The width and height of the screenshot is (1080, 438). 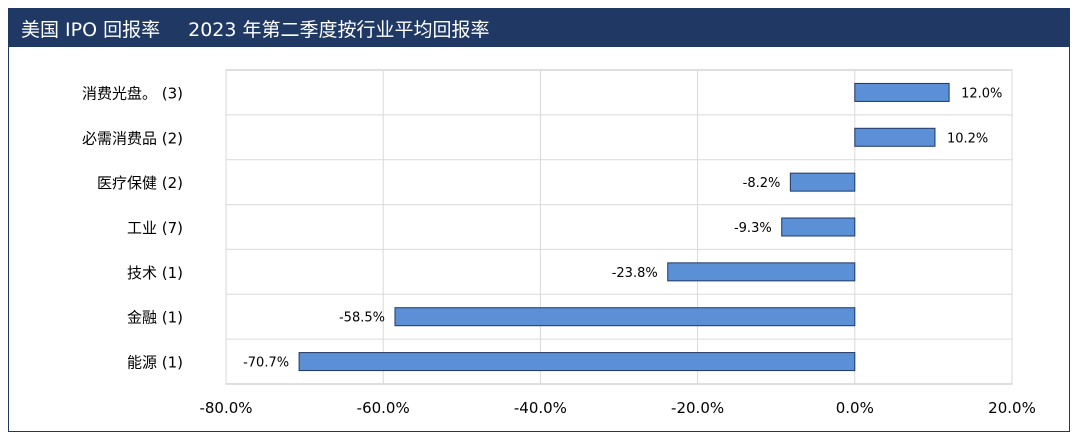 I want to click on x-tick-label: 0.0%, so click(x=855, y=408).